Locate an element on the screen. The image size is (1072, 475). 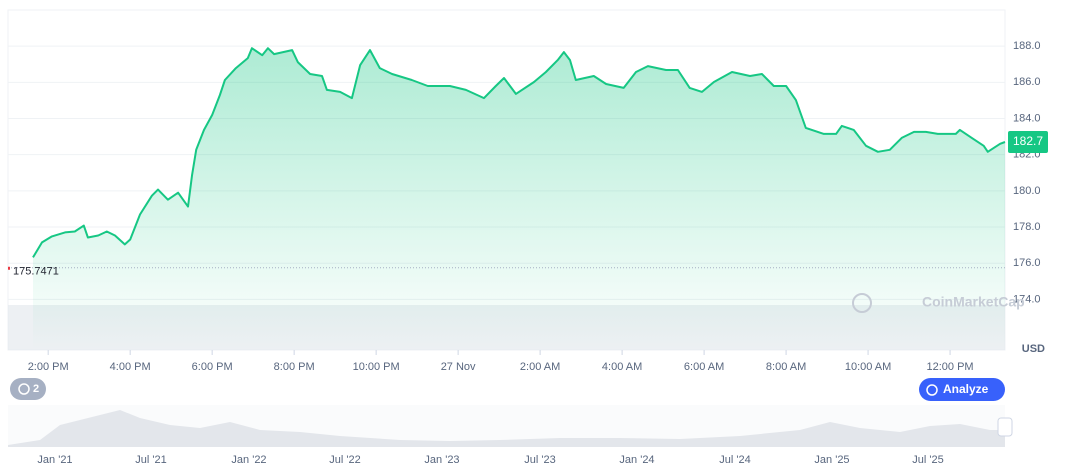
navigator-label: Jan '23 is located at coordinates (441, 460).